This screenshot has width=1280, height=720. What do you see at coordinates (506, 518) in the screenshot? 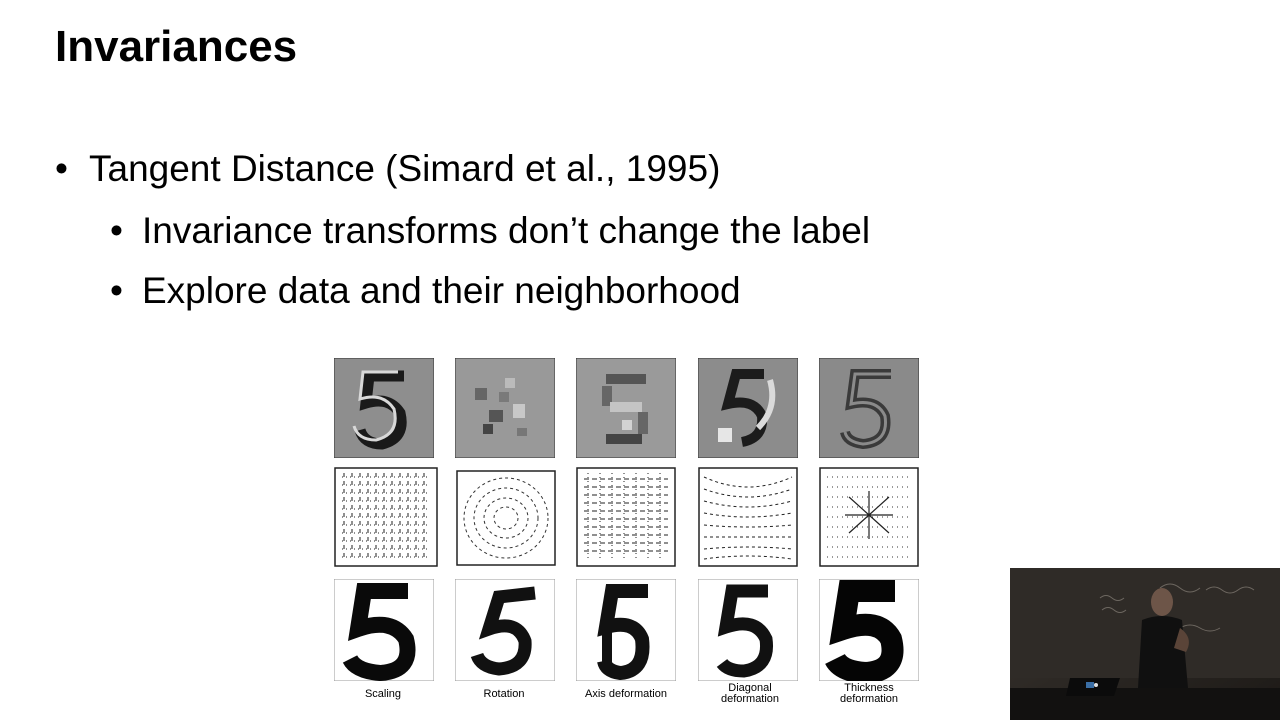
I see `vector-field-rotation` at bounding box center [506, 518].